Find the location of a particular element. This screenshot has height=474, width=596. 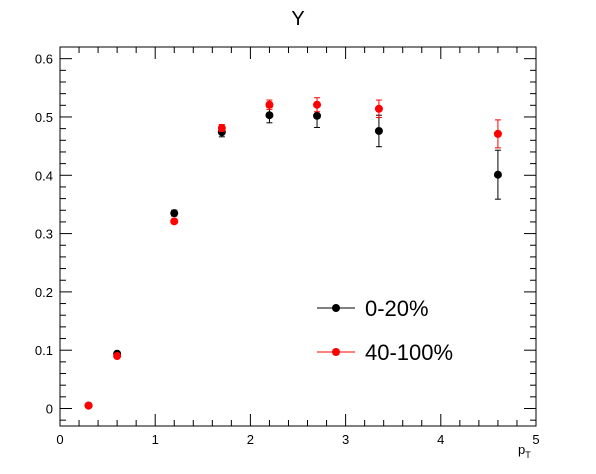

x-tick-label: 4 is located at coordinates (440, 439).